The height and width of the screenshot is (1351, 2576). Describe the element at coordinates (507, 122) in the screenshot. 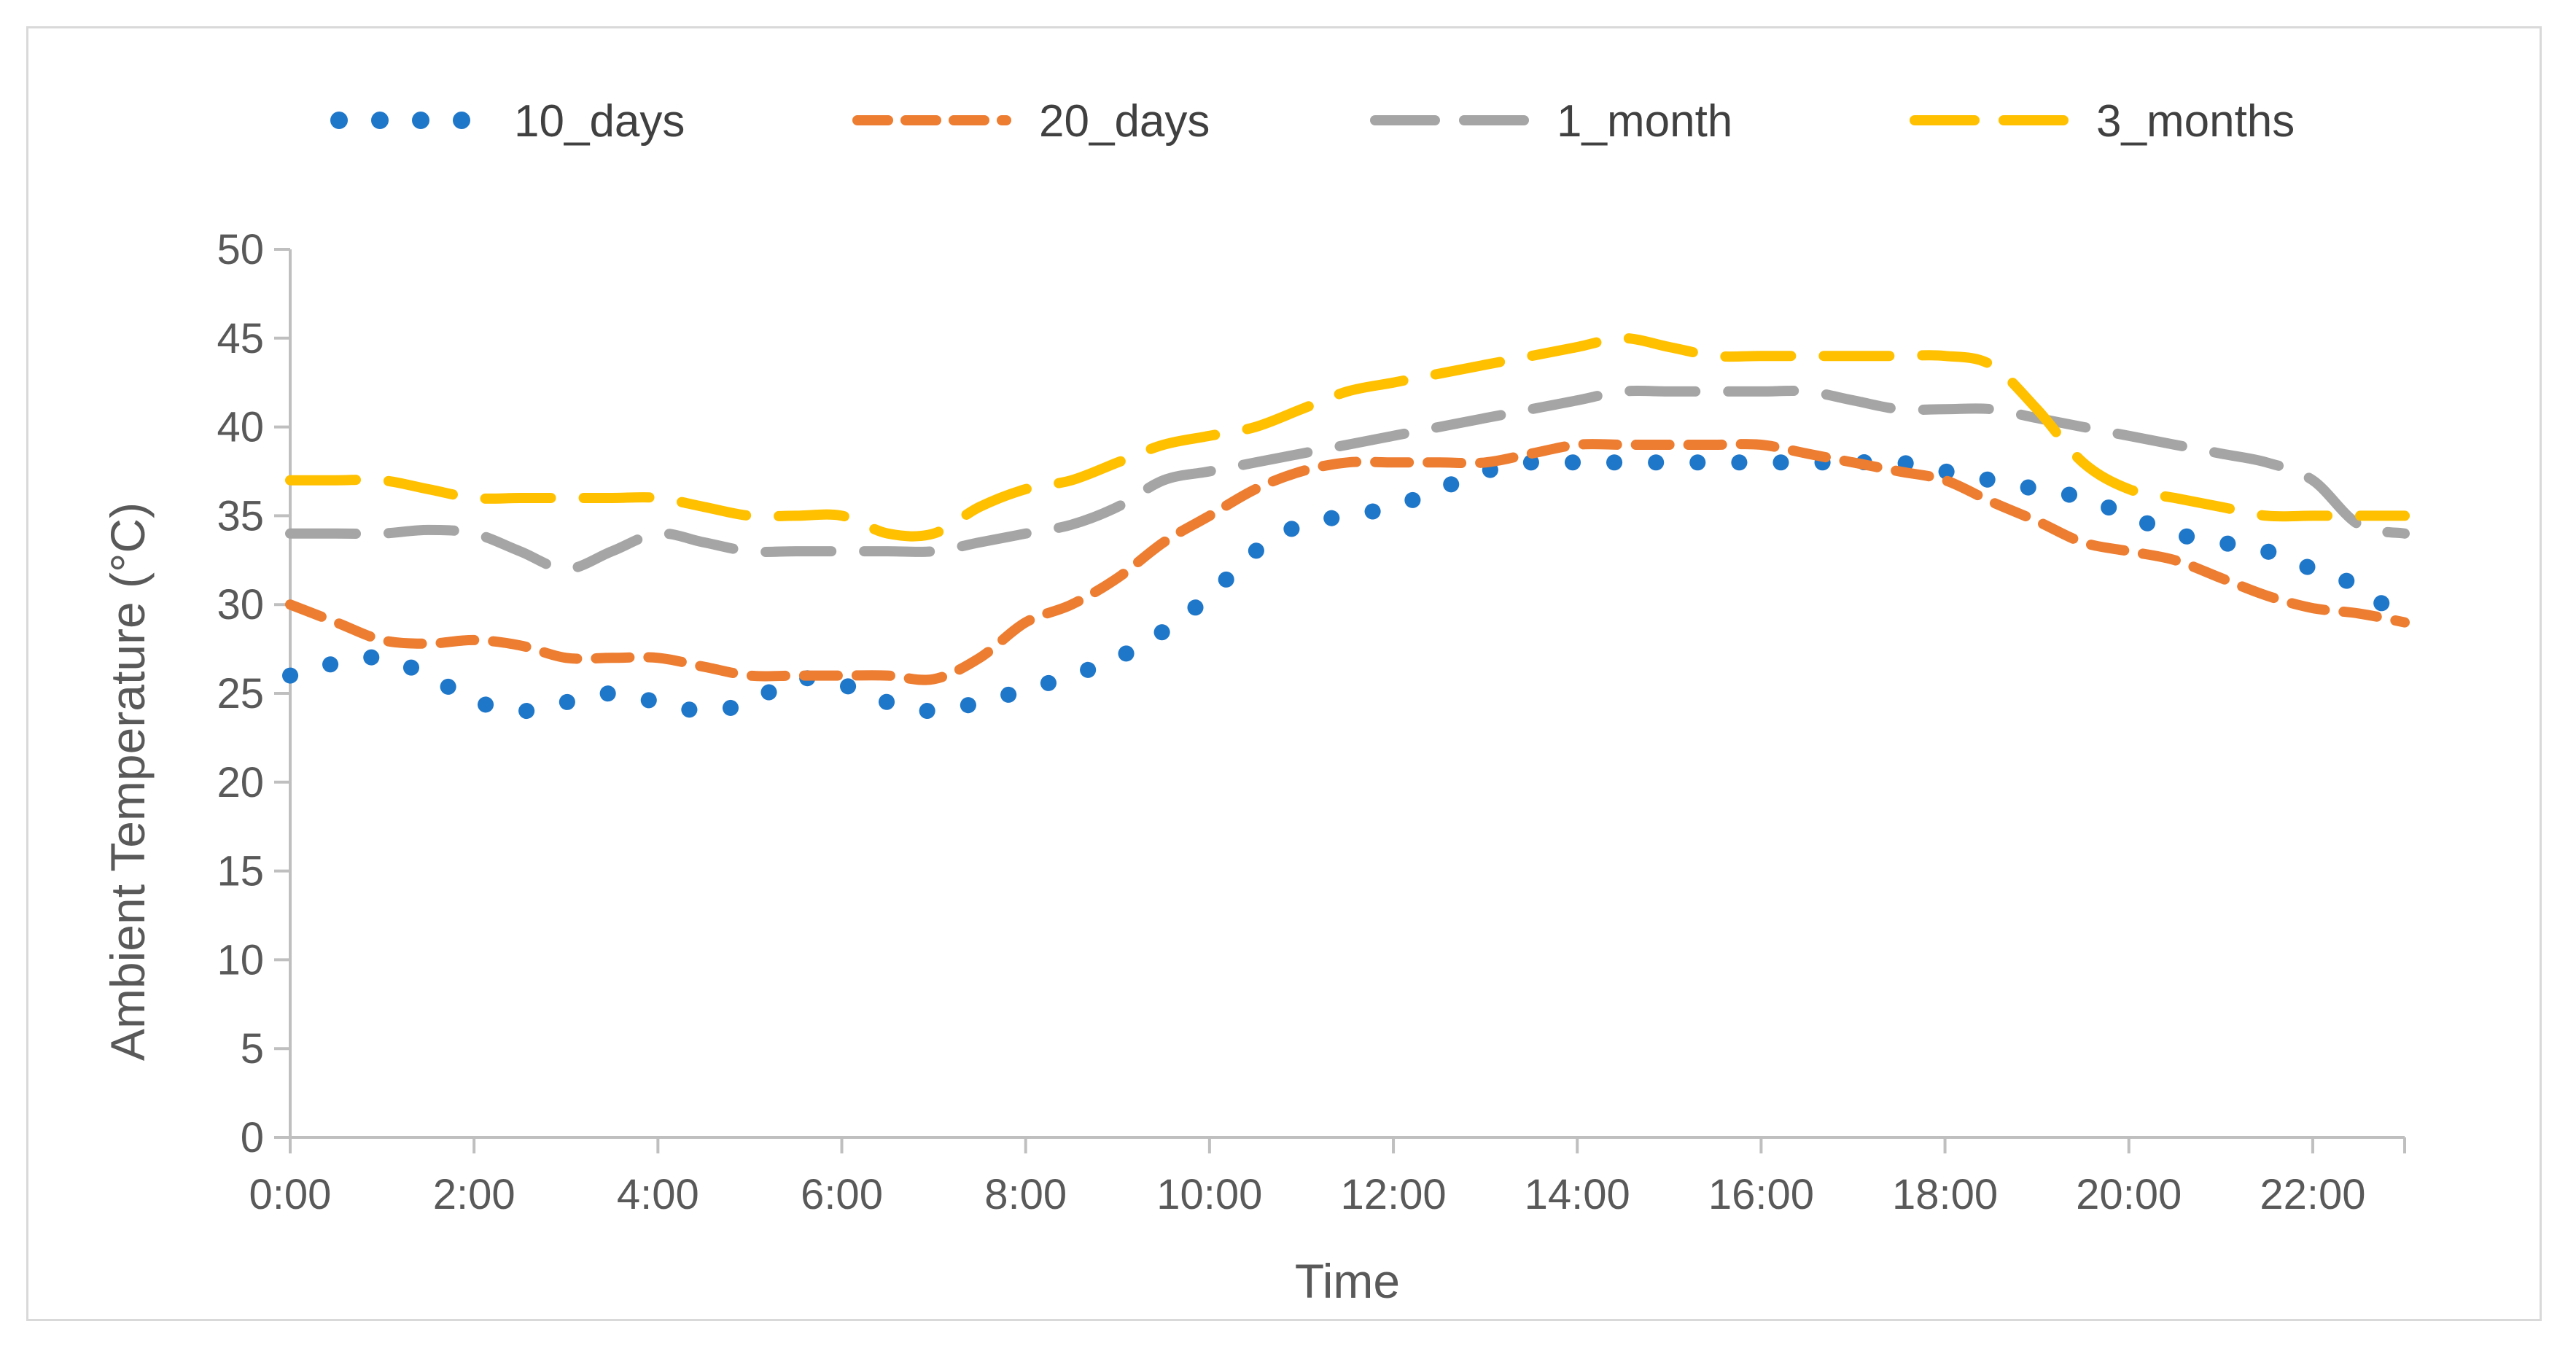

I see `legend-item-10-days: 10_days` at that location.